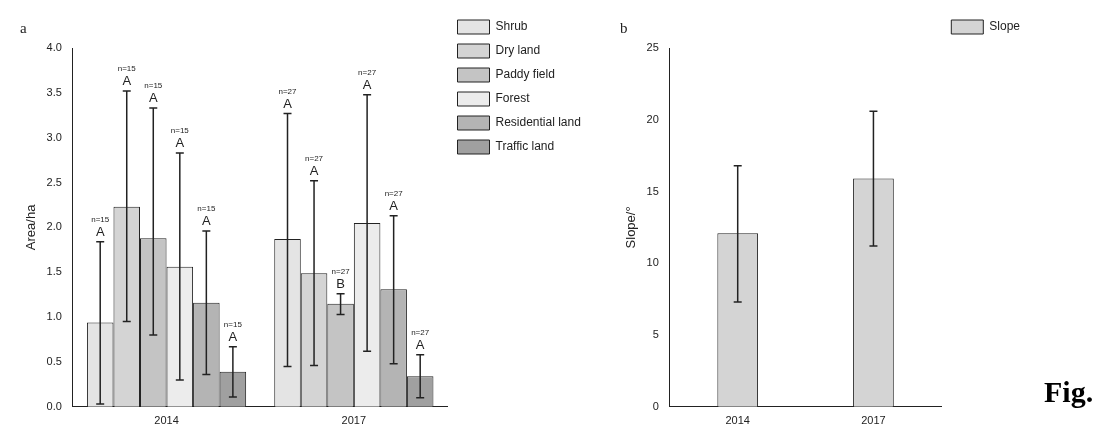 The width and height of the screenshot is (1107, 441). I want to click on y-tick-label: 0.0, so click(54, 405).